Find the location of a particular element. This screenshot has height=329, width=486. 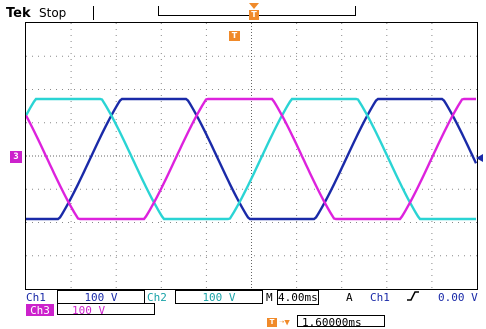

ch1-scale: 100 V is located at coordinates (101, 297).